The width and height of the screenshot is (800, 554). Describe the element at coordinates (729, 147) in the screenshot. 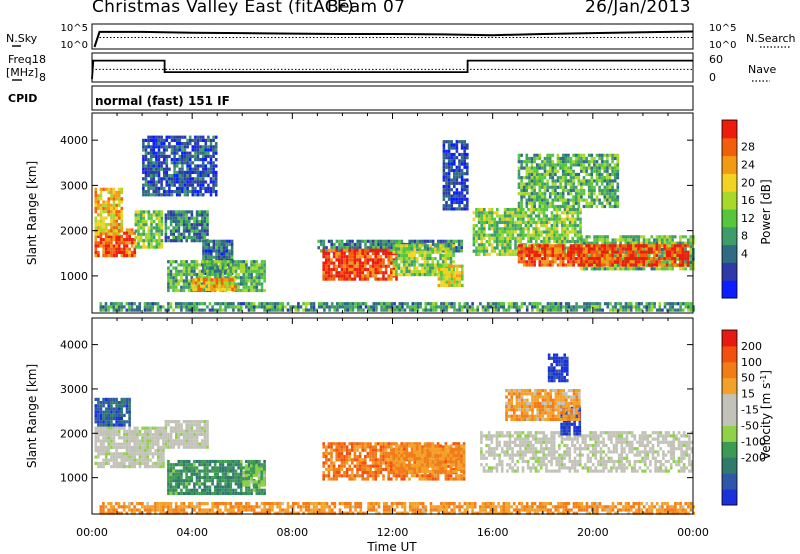

I see `colorbar-swatch` at that location.